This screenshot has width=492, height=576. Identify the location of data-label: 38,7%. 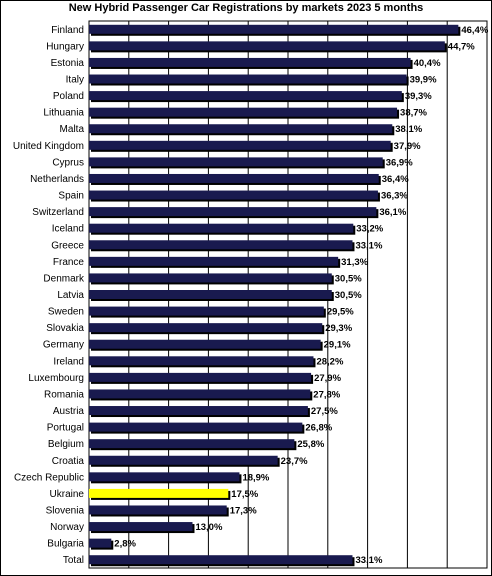
(413, 113).